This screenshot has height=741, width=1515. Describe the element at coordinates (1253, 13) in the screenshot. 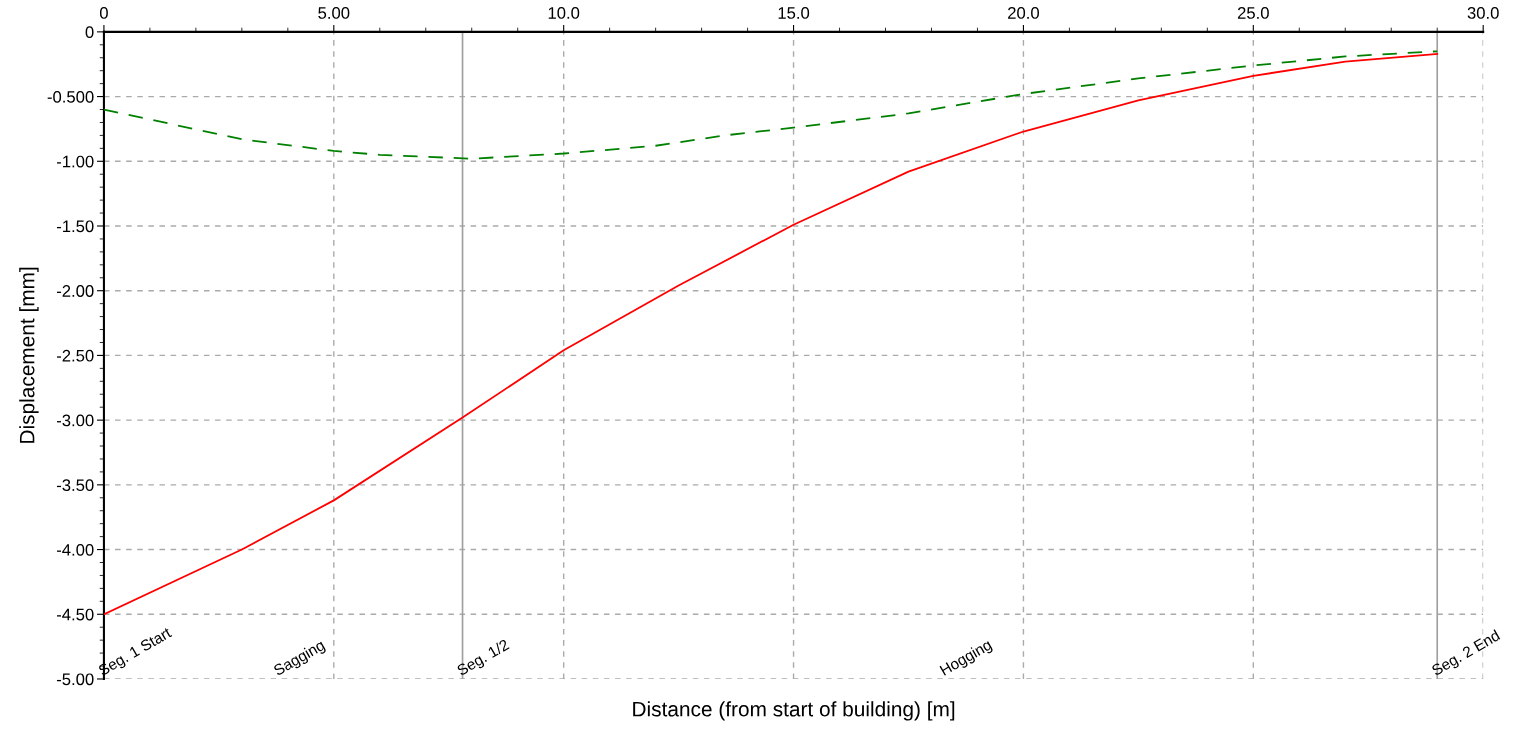

I see `x-tick-label: 25.0` at that location.